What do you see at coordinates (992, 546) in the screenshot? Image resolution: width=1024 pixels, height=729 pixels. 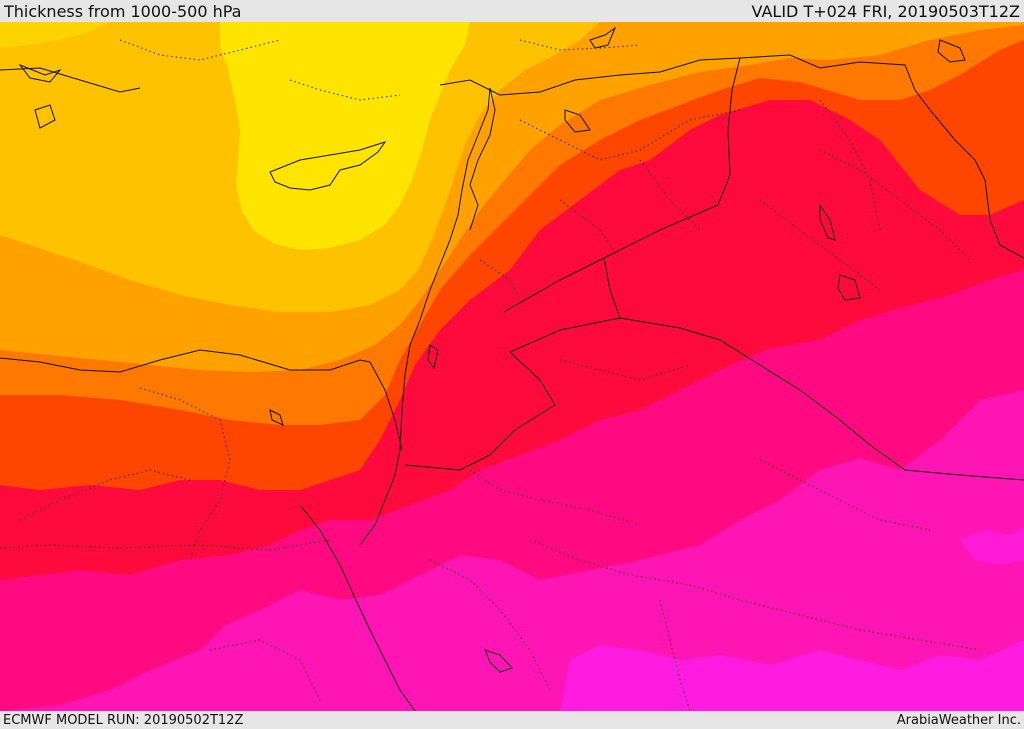 I see `patch-bright-magenta-east` at bounding box center [992, 546].